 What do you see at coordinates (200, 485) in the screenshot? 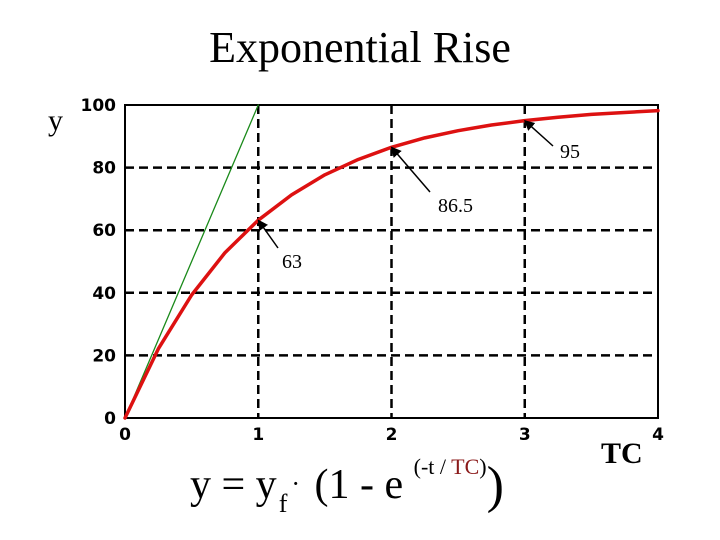
I see `formula-y: y` at bounding box center [200, 485].